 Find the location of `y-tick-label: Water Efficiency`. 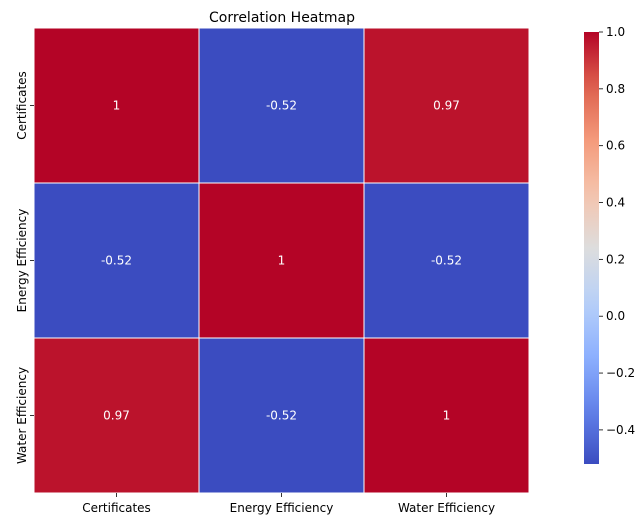

y-tick-label: Water Efficiency is located at coordinates (22, 415).